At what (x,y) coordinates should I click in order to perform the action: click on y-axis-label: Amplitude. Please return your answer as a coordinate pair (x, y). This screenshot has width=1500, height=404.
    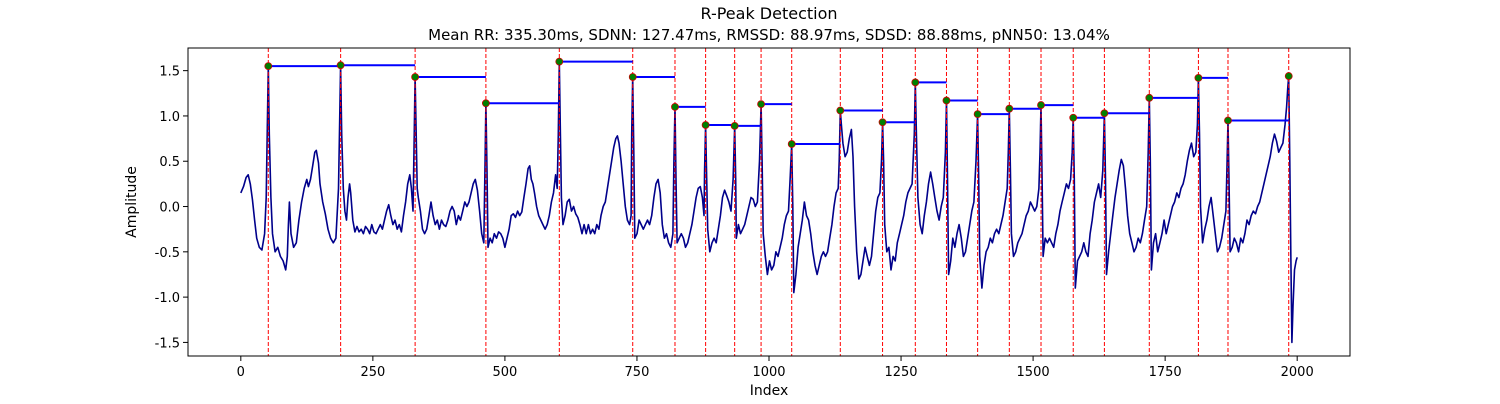
    Looking at the image, I should click on (132, 202).